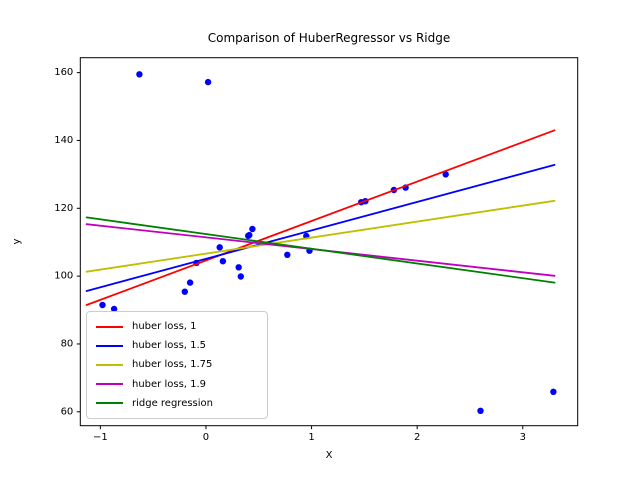 The width and height of the screenshot is (640, 480). I want to click on chart-title: Comparison of HuberRegressor vs Ridge, so click(329, 38).